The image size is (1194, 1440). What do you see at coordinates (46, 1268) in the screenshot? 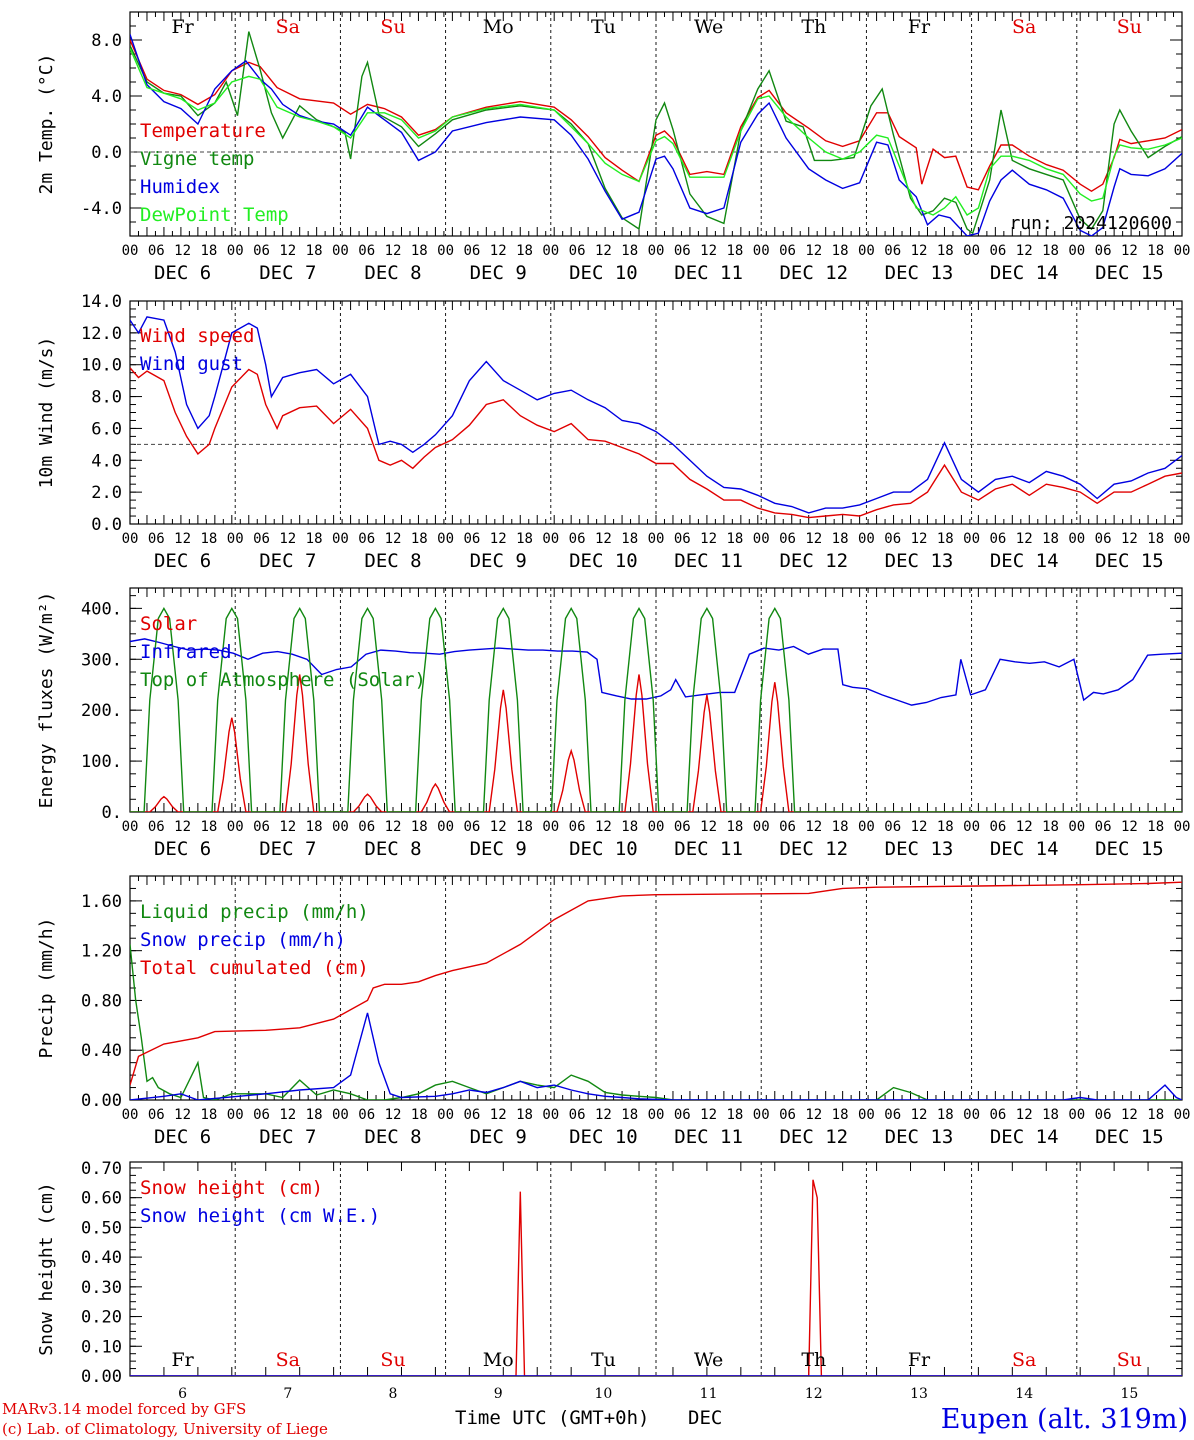
I see `y-axis-label: Snow height (cm)` at bounding box center [46, 1268].